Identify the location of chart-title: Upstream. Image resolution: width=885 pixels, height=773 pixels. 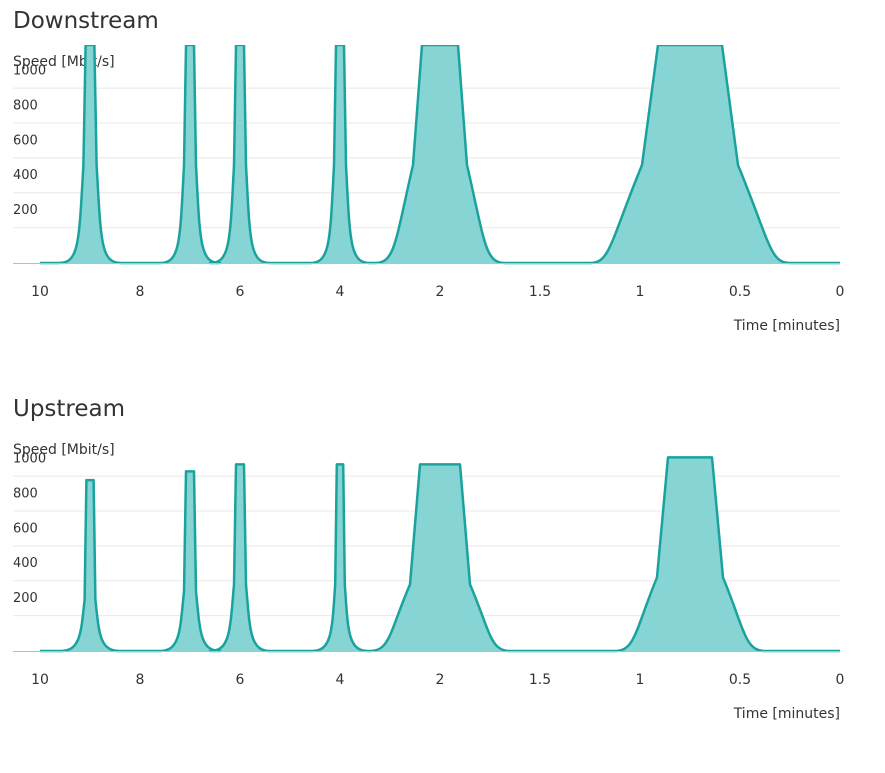
(69, 409).